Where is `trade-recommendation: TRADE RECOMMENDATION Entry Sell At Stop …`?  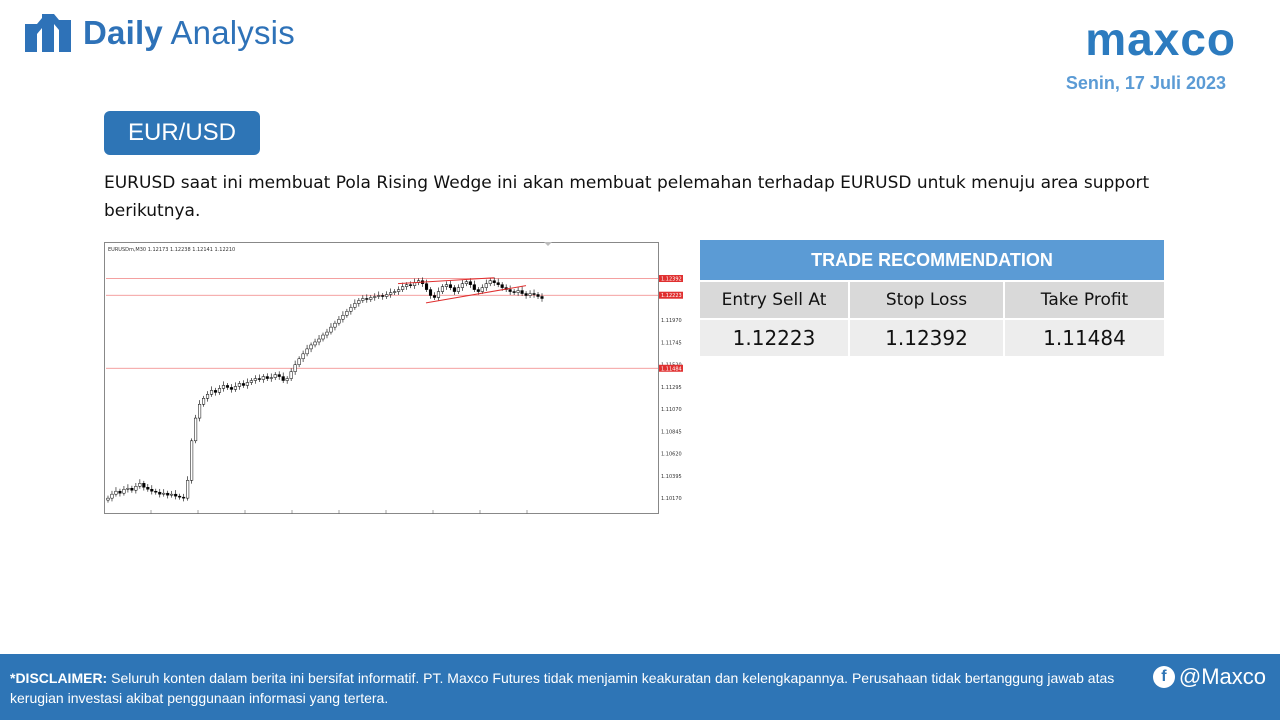
trade-recommendation: TRADE RECOMMENDATION Entry Sell At Stop … is located at coordinates (932, 298).